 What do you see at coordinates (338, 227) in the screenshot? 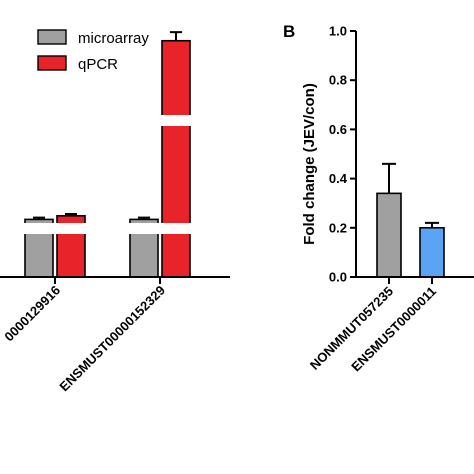
I see `y-tick-label: 0.2` at bounding box center [338, 227].